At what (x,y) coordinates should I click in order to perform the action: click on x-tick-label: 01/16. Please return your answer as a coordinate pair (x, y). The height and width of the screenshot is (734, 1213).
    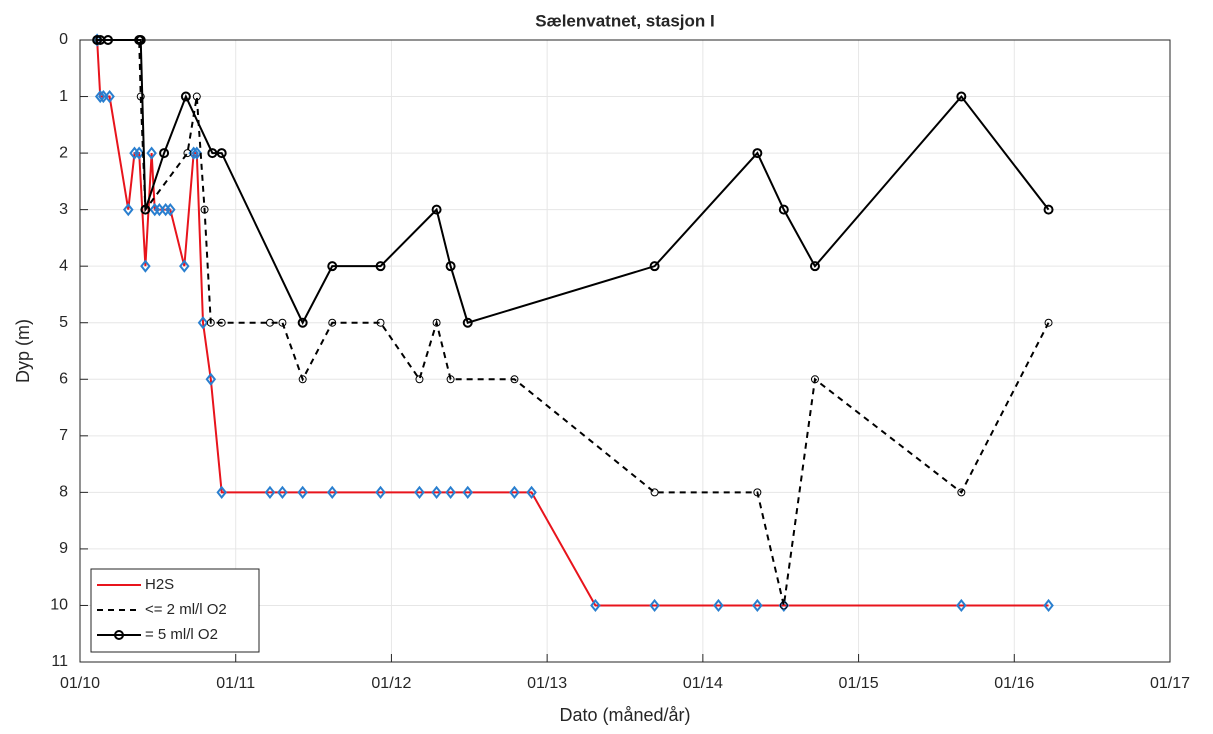
    Looking at the image, I should click on (1014, 683).